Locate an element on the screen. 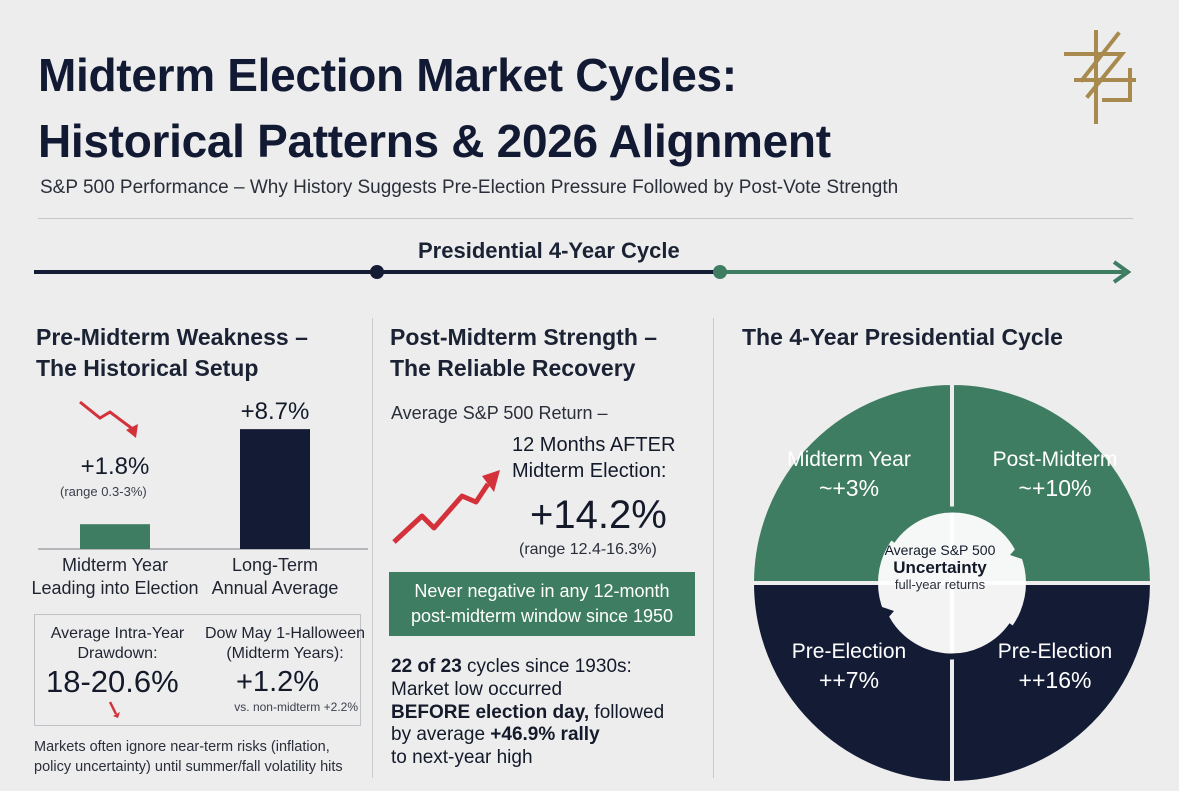 Image resolution: width=1179 pixels, height=791 pixels. header-divider is located at coordinates (585, 218).